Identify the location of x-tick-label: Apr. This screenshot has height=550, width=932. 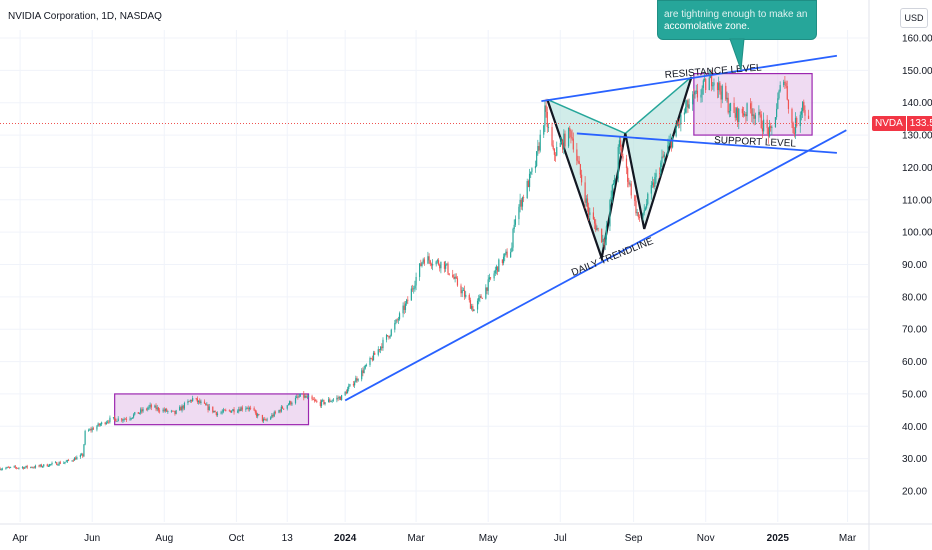
(20, 538).